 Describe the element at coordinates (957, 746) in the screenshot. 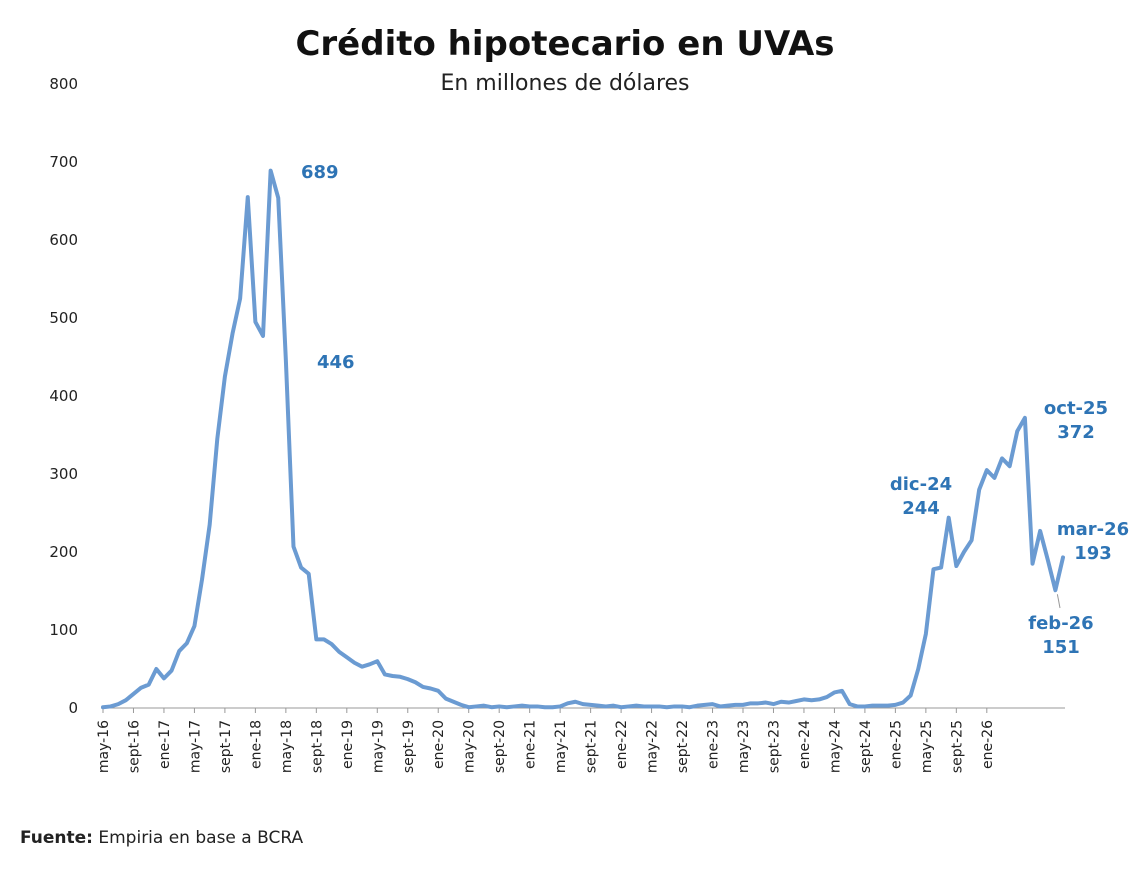

I see `x-tick-label: sept-25` at that location.